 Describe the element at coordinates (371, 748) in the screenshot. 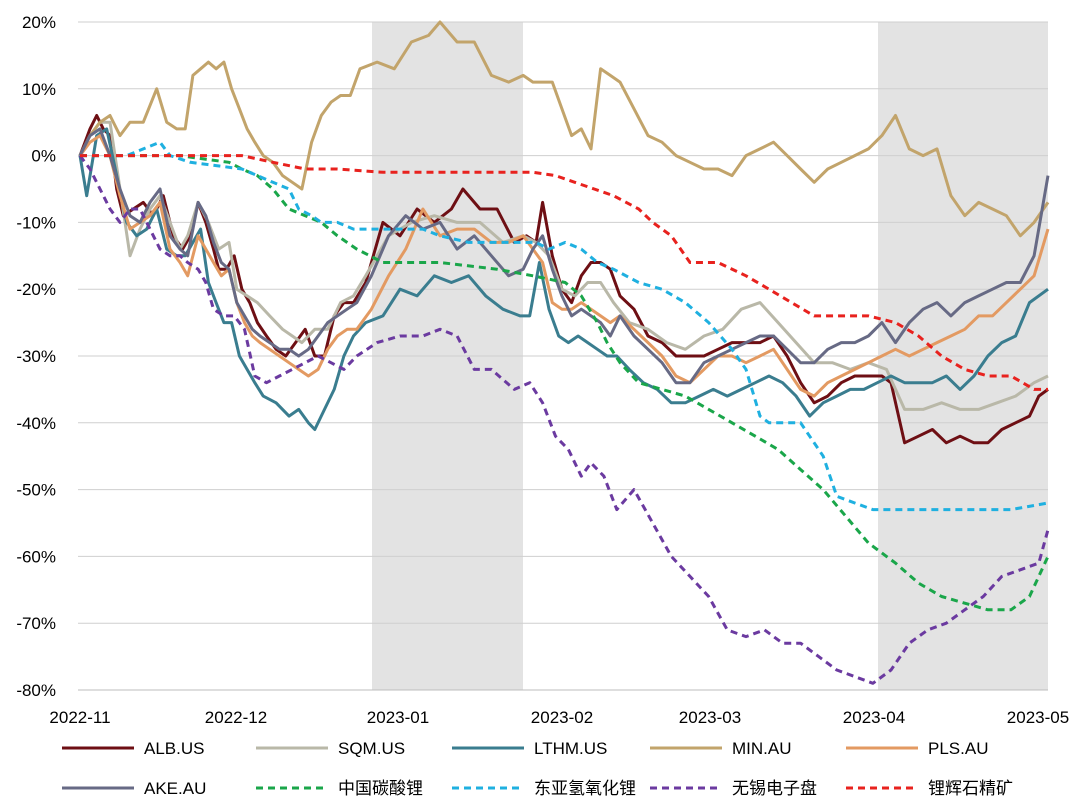

I see `legend-label: SQM.US` at that location.